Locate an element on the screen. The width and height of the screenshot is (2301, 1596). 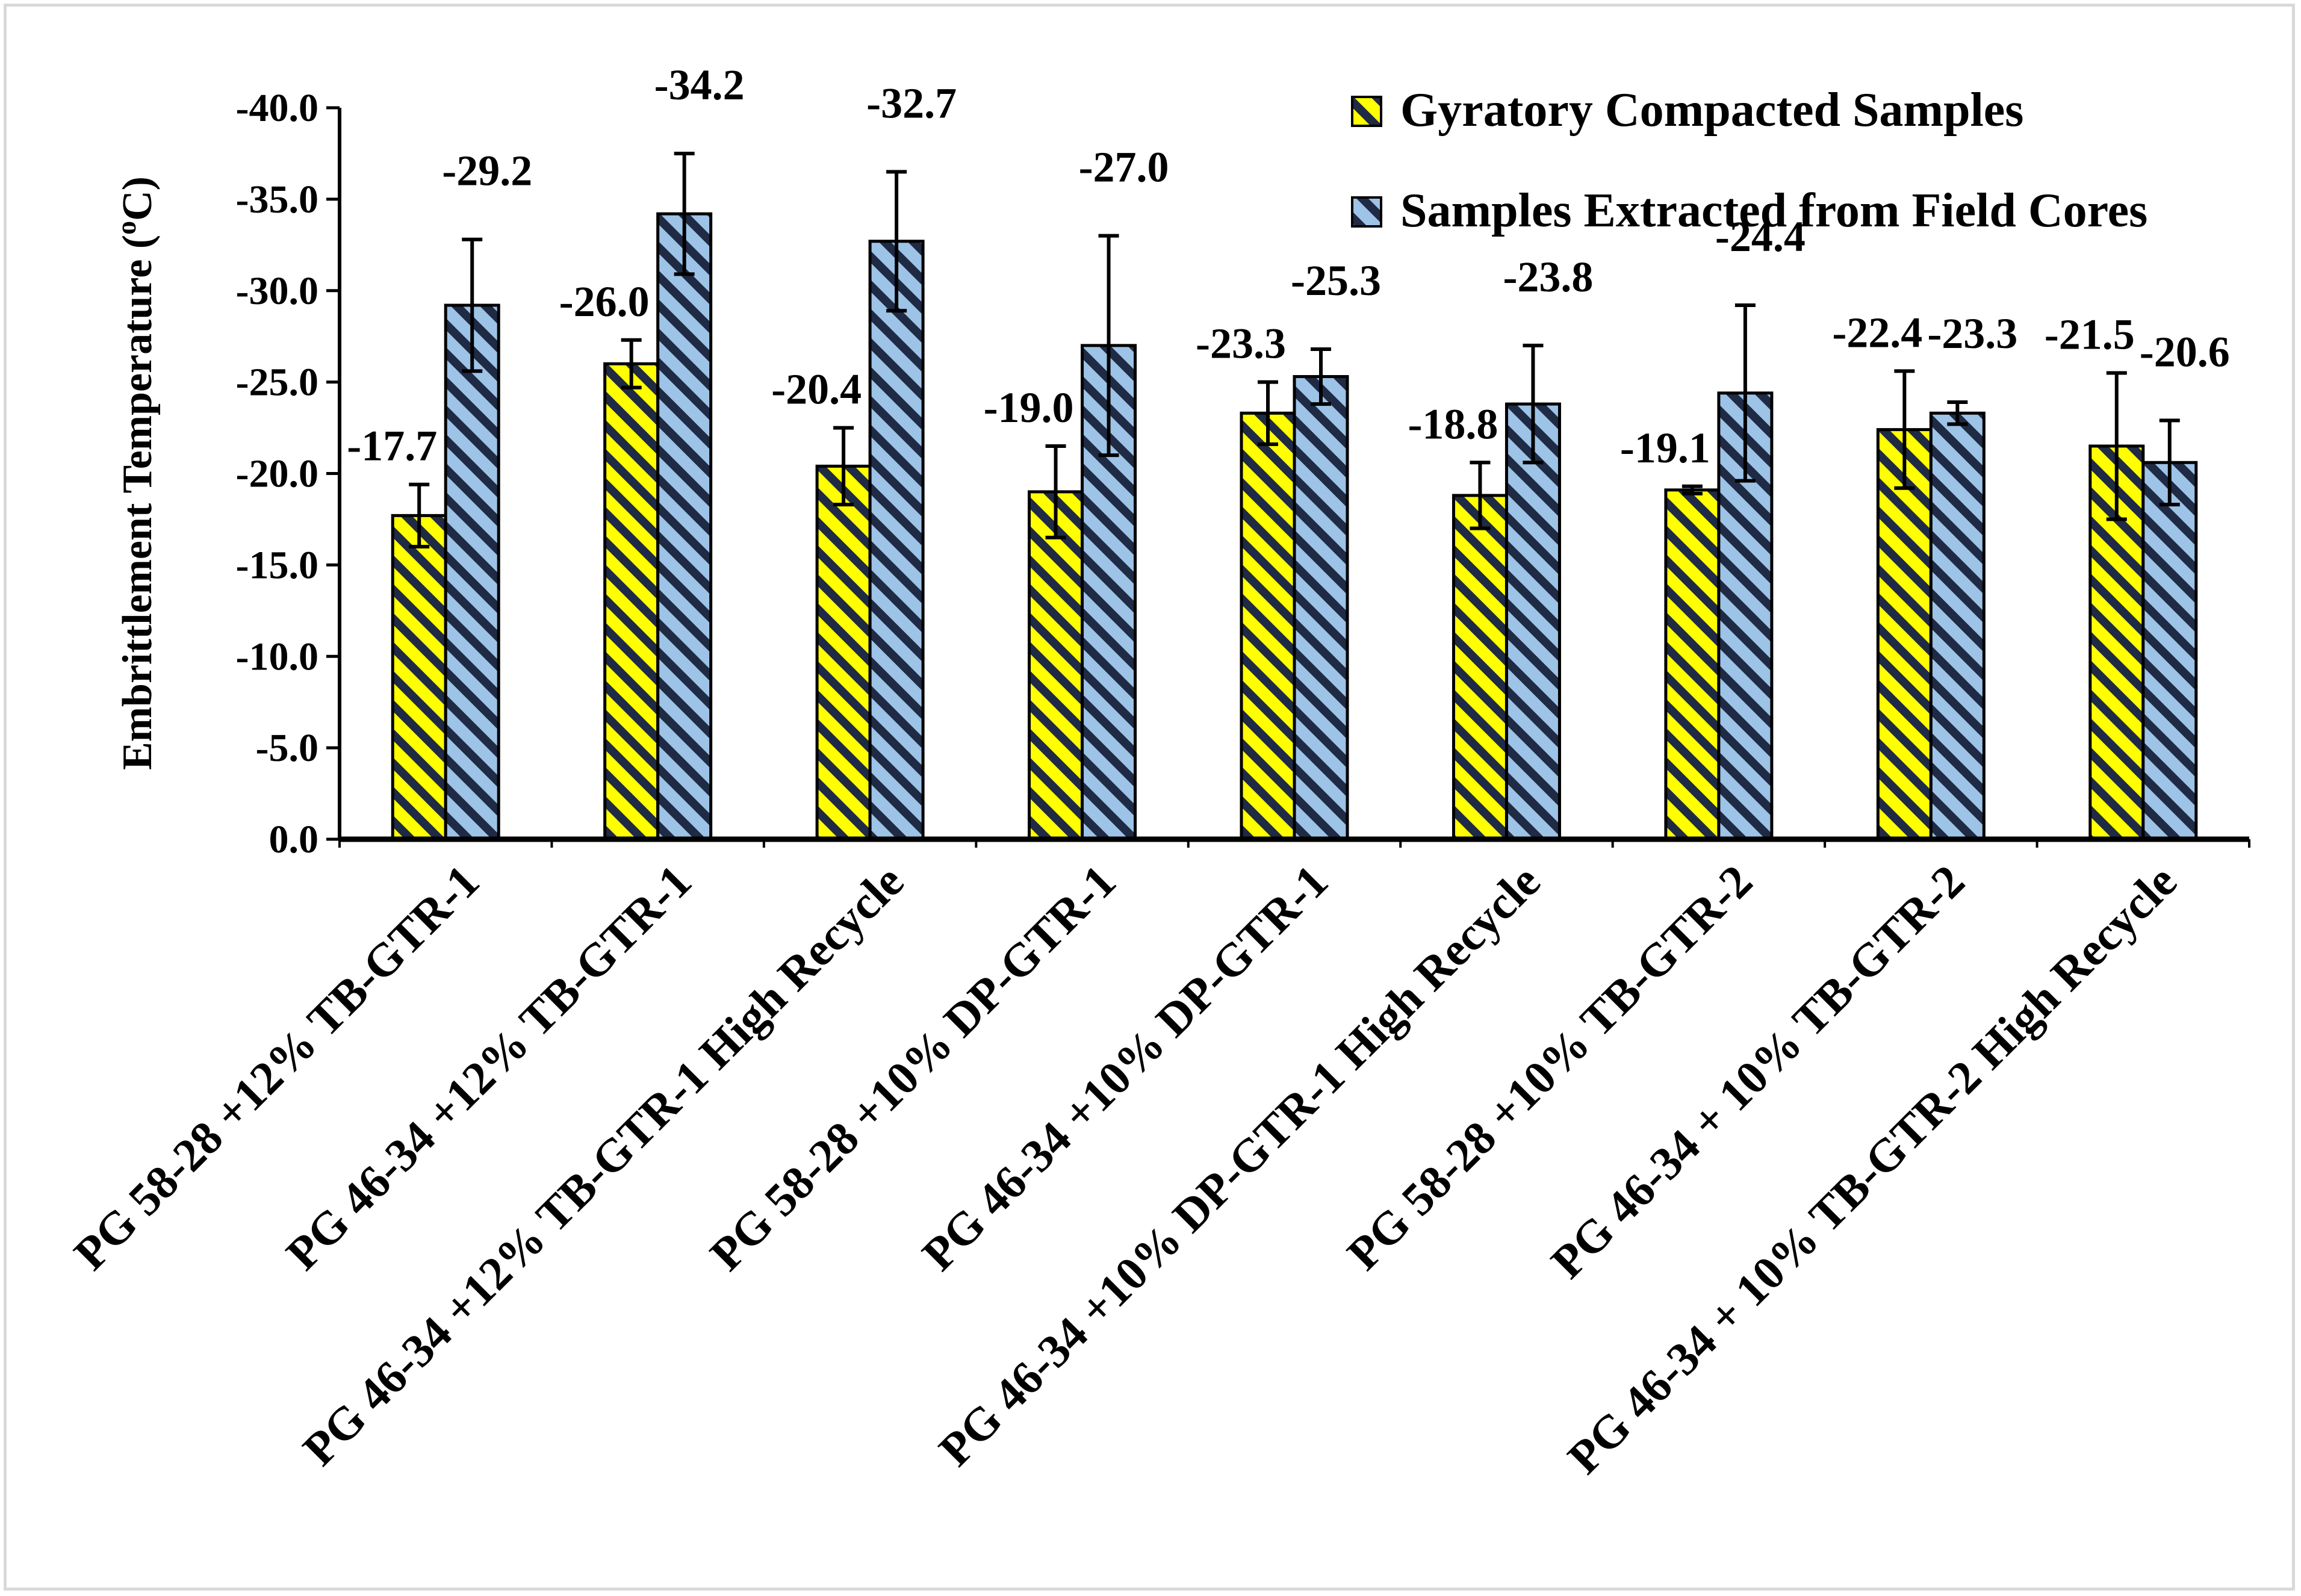
data-label: -24.4 is located at coordinates (1761, 237).